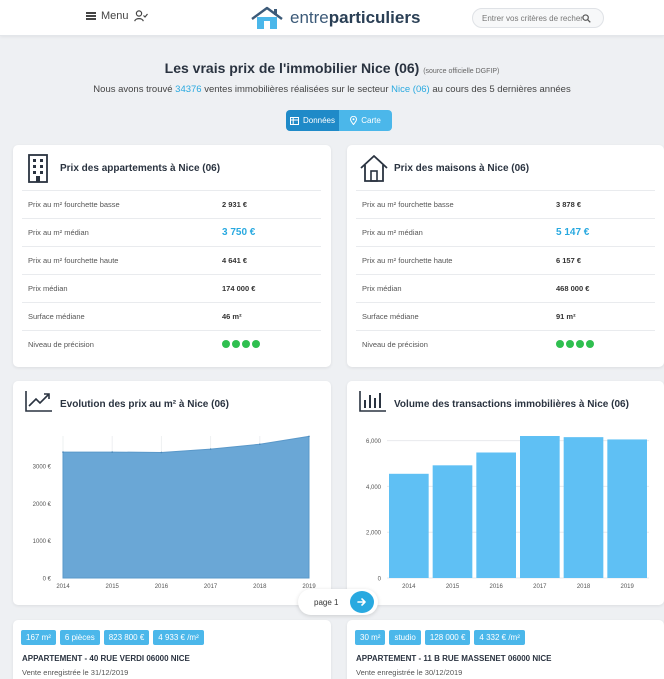 The width and height of the screenshot is (664, 679). Describe the element at coordinates (354, 120) in the screenshot. I see `map-pin-icon` at that location.